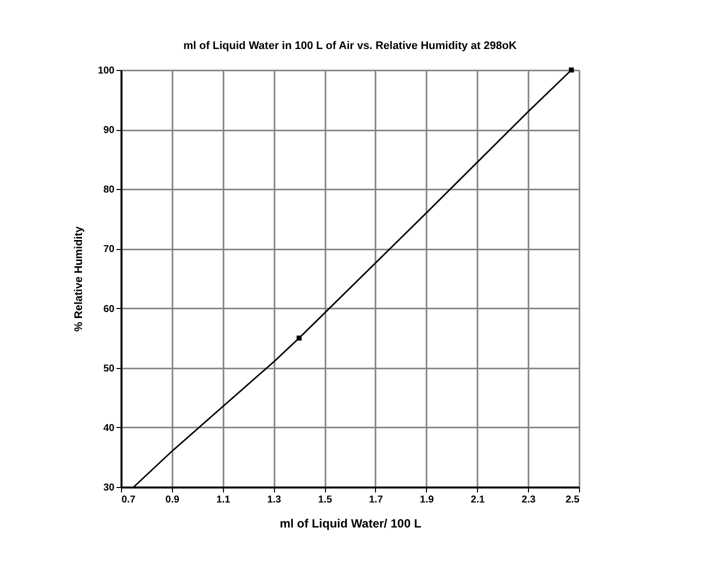 This screenshot has height=587, width=718. What do you see at coordinates (172, 500) in the screenshot?
I see `x-tick-label: 0.9` at bounding box center [172, 500].